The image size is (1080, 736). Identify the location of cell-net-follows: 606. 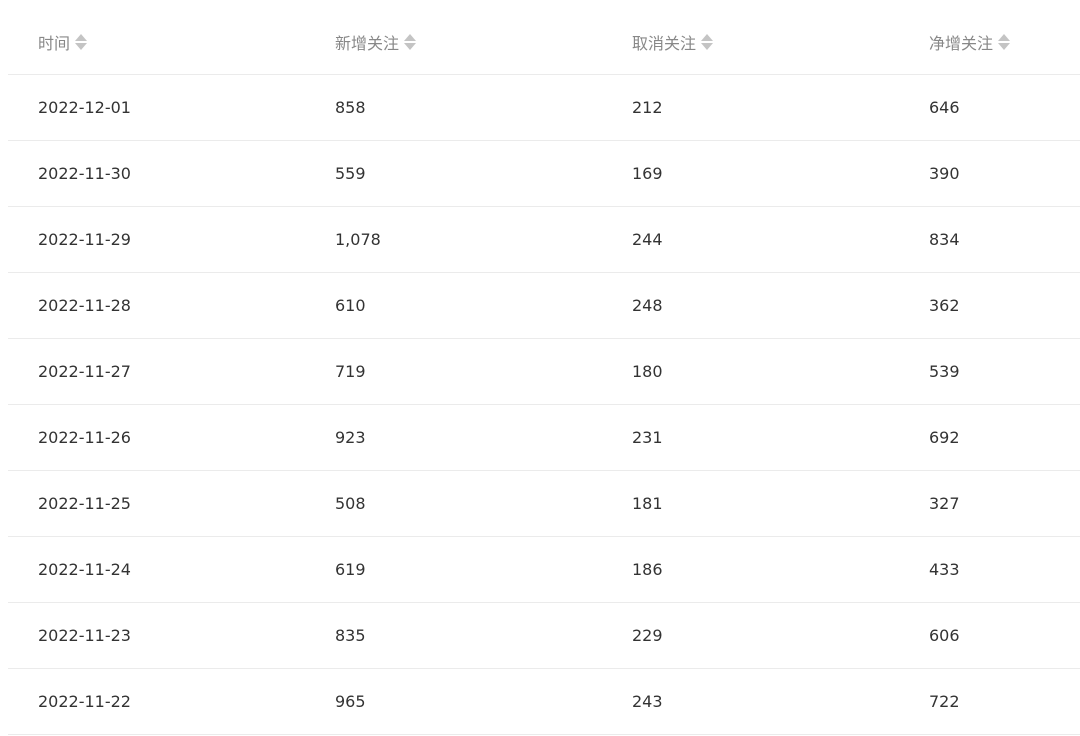
(944, 635).